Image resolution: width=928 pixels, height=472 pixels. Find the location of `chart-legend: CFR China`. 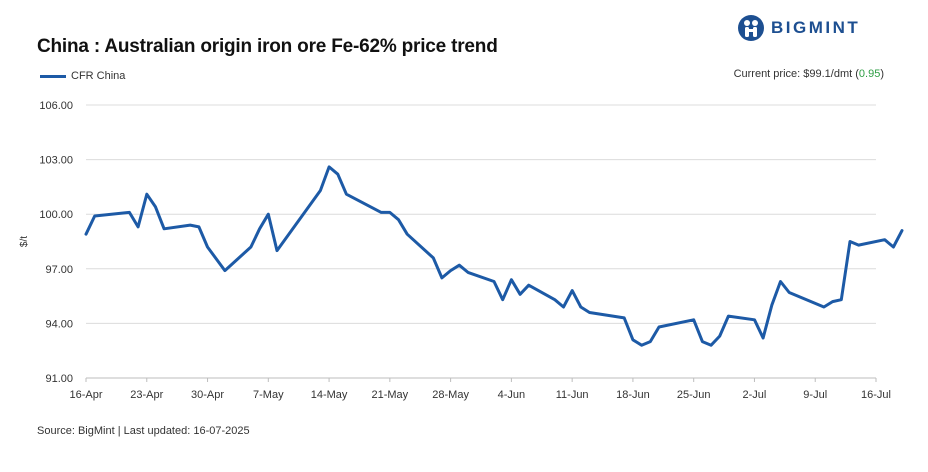

chart-legend: CFR China is located at coordinates (82, 76).